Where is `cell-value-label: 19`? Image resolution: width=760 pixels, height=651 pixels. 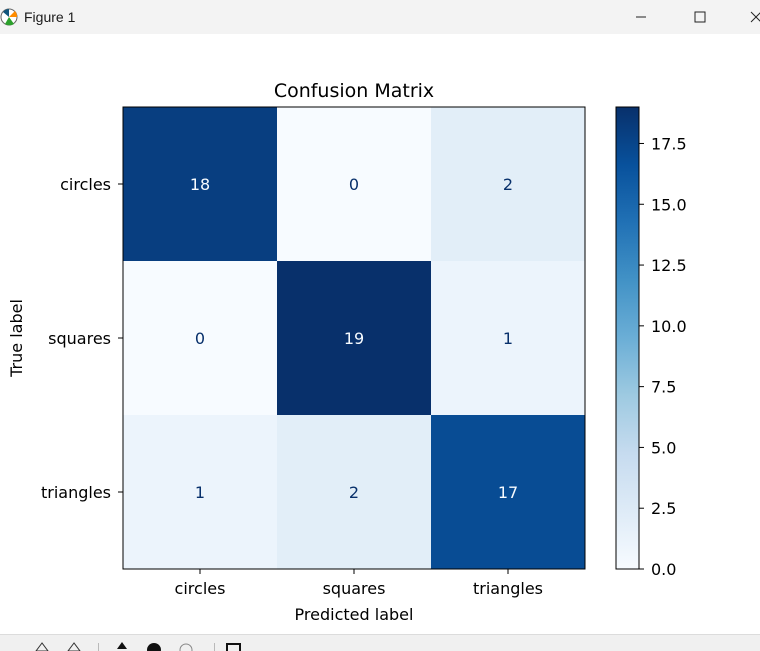 cell-value-label: 19 is located at coordinates (354, 338).